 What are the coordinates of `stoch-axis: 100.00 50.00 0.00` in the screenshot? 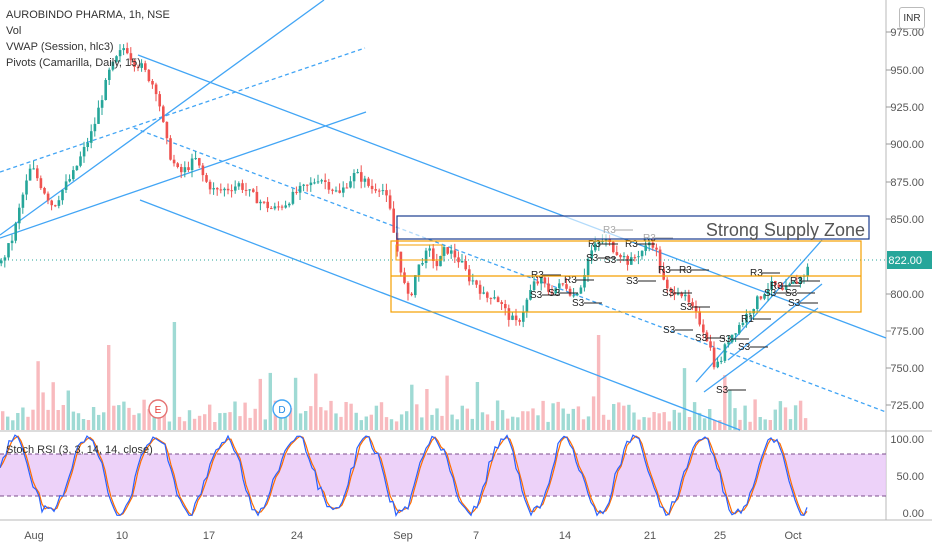 It's located at (907, 477).